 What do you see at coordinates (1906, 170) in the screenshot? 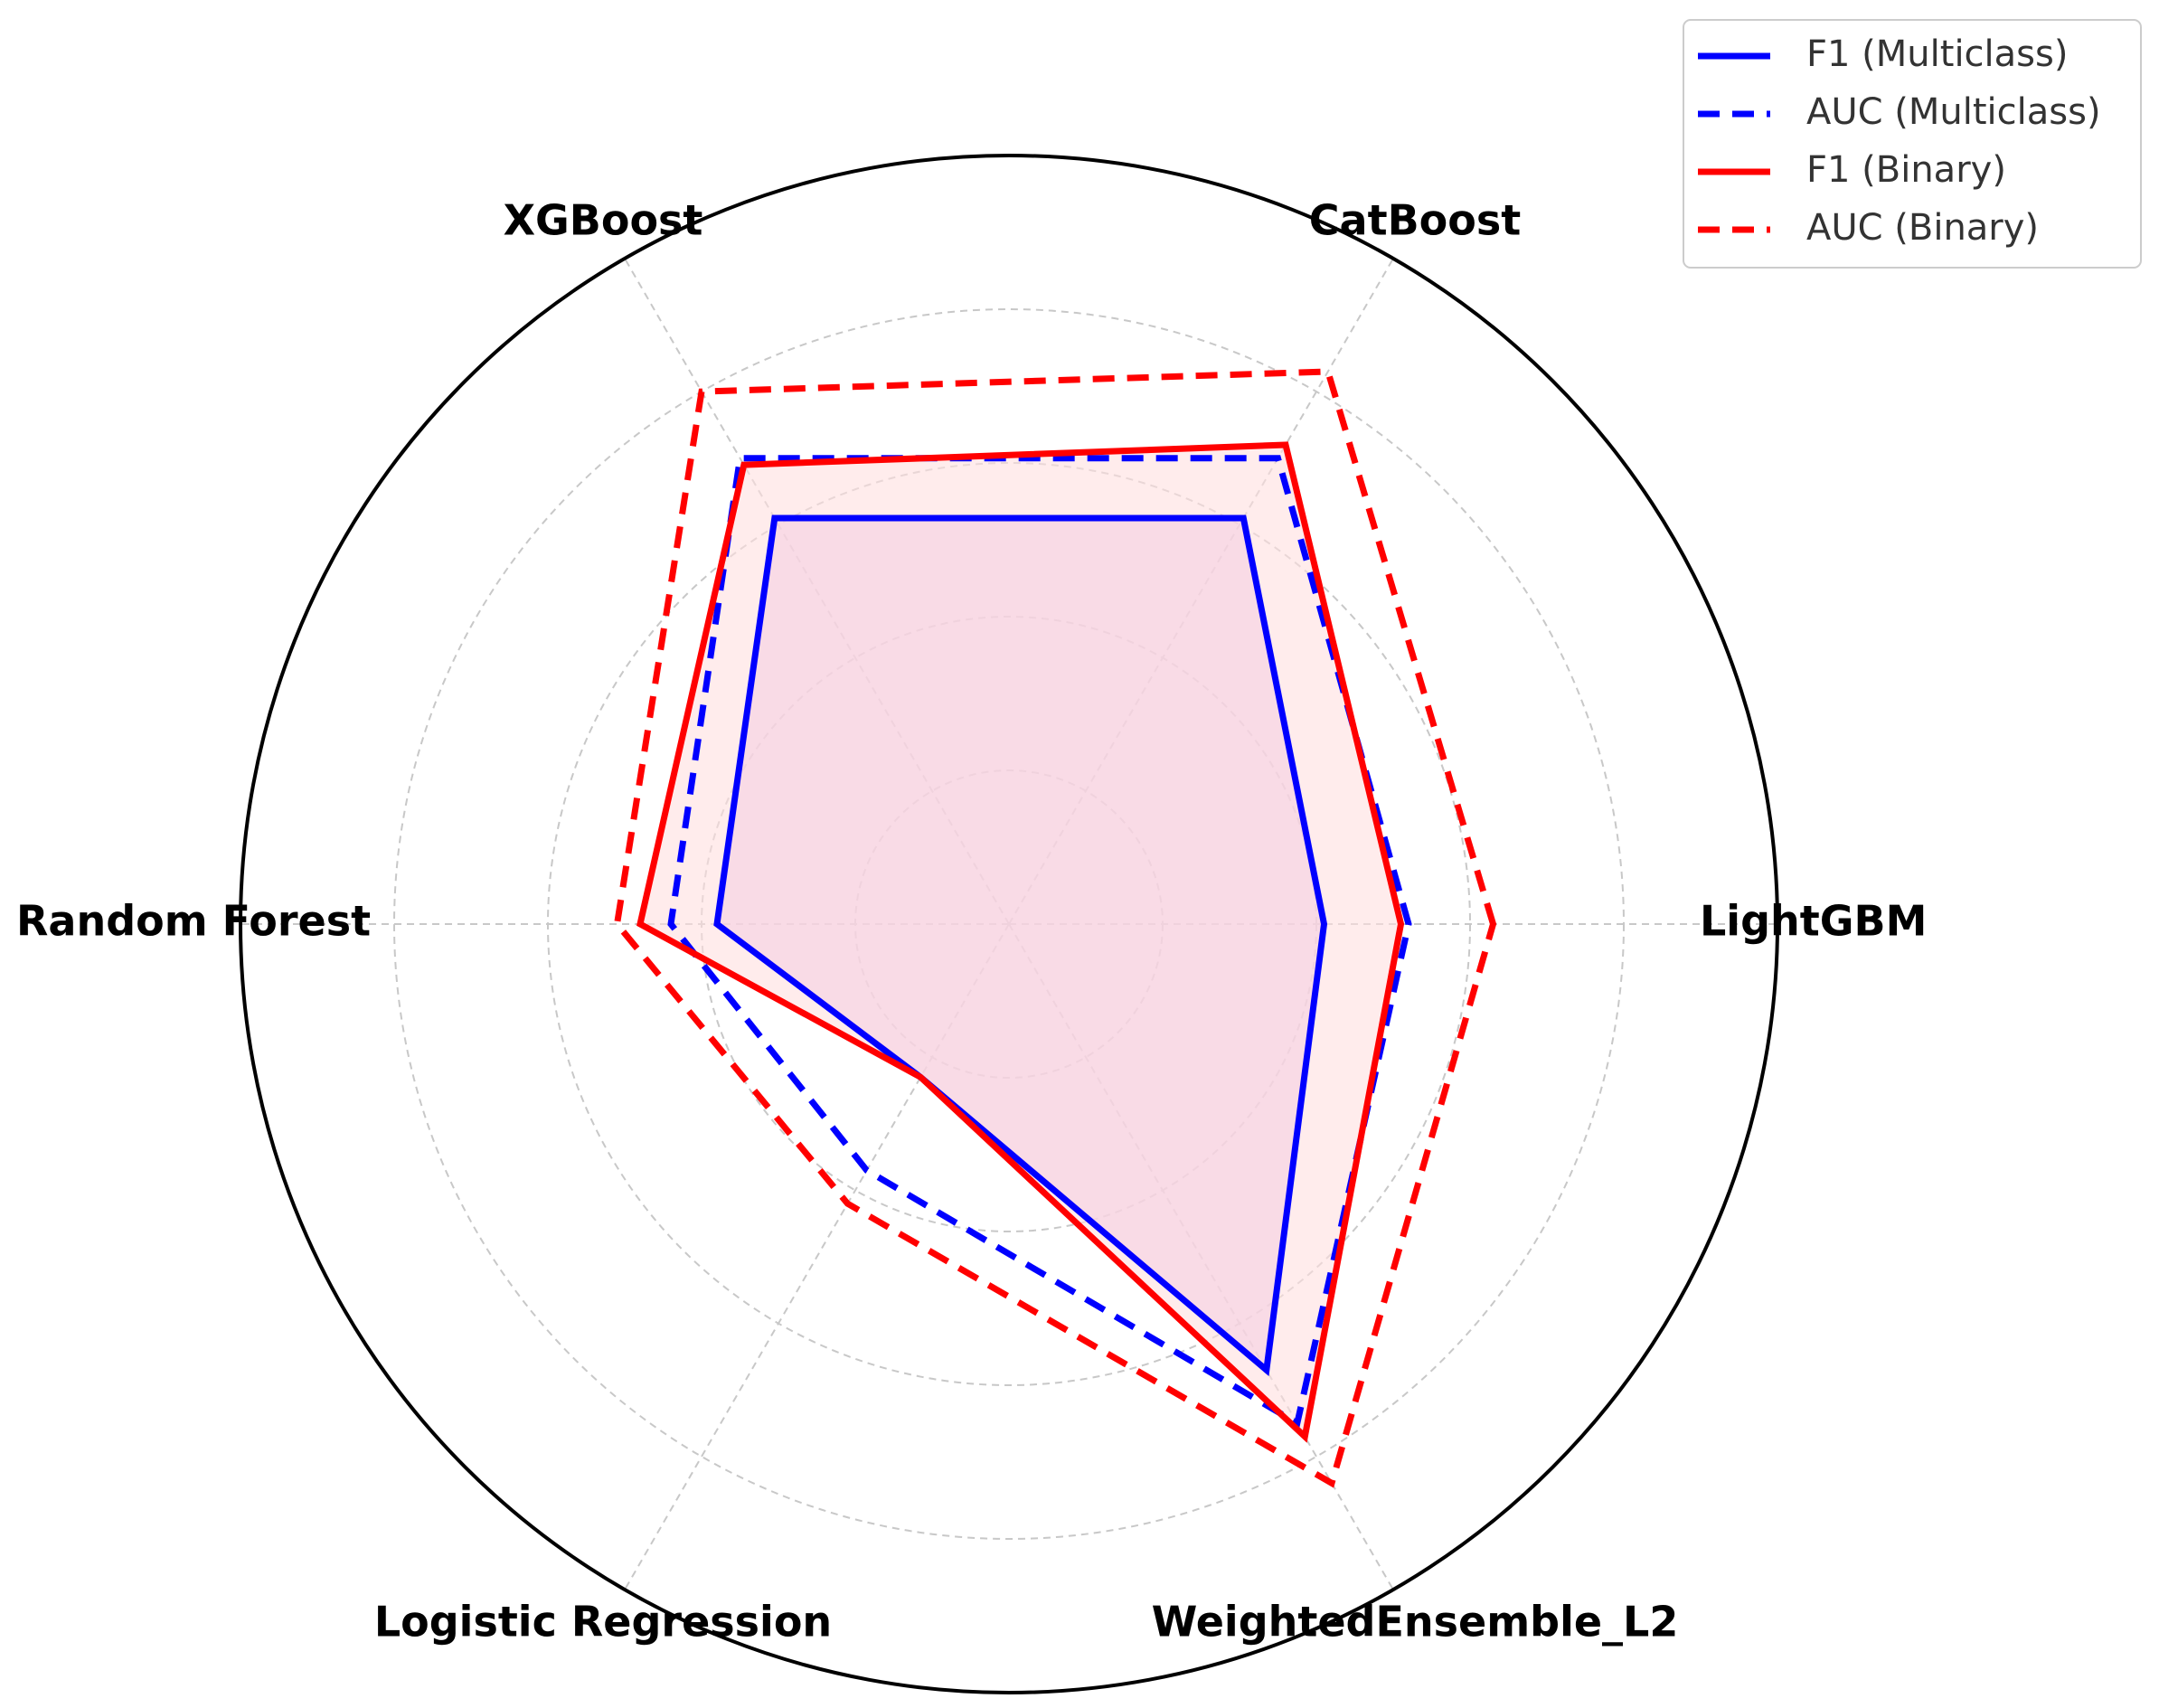
I see `legend-label-f1-binary: F1 (Binary)` at bounding box center [1906, 170].